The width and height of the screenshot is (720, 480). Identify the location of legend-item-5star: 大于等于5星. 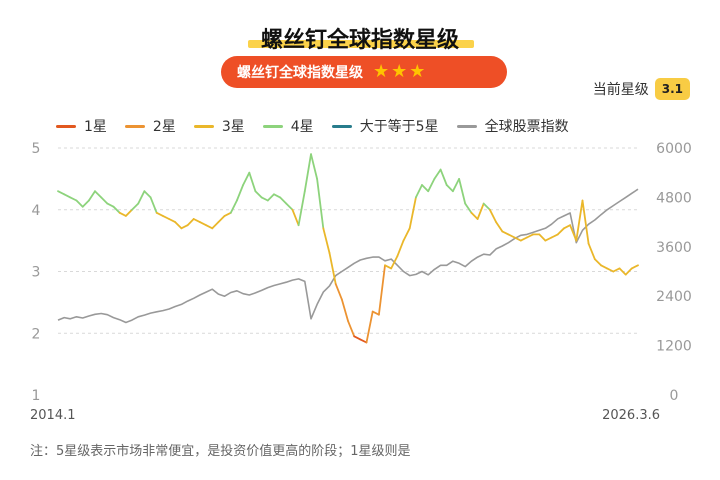
(385, 126).